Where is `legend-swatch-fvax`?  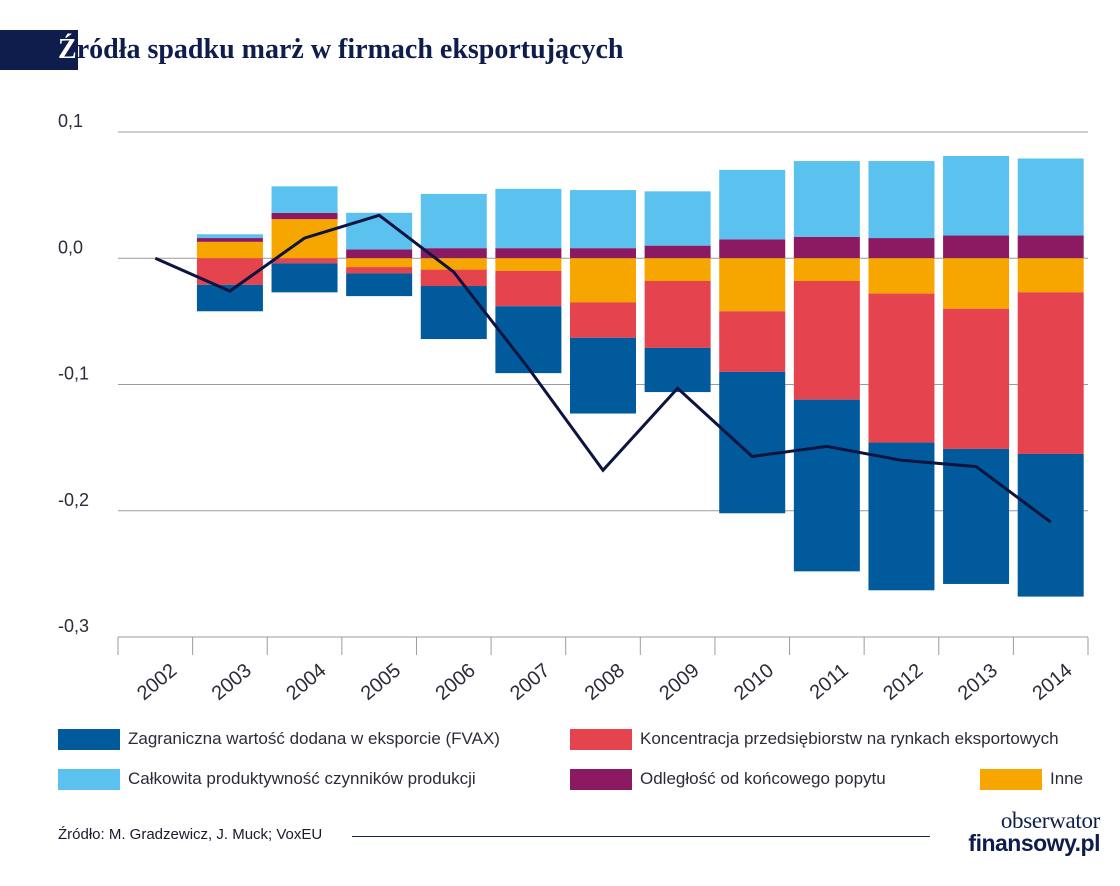
legend-swatch-fvax is located at coordinates (89, 739).